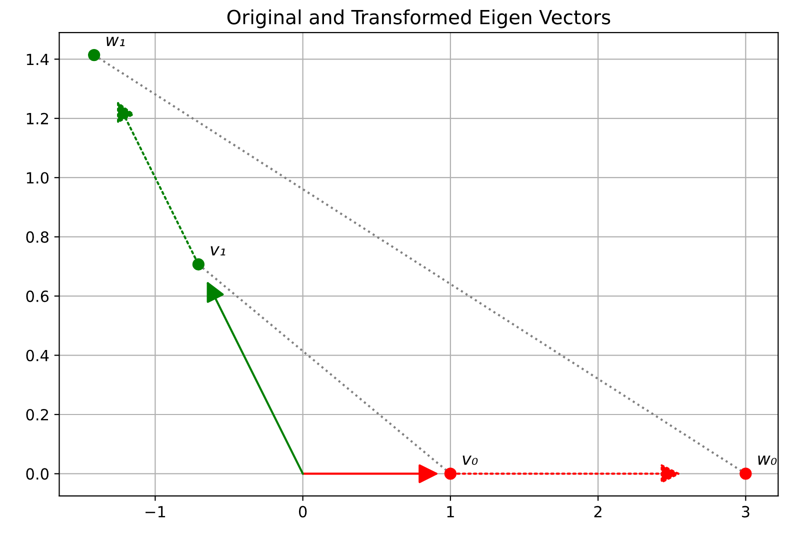  I want to click on series-label: w₁, so click(115, 41).